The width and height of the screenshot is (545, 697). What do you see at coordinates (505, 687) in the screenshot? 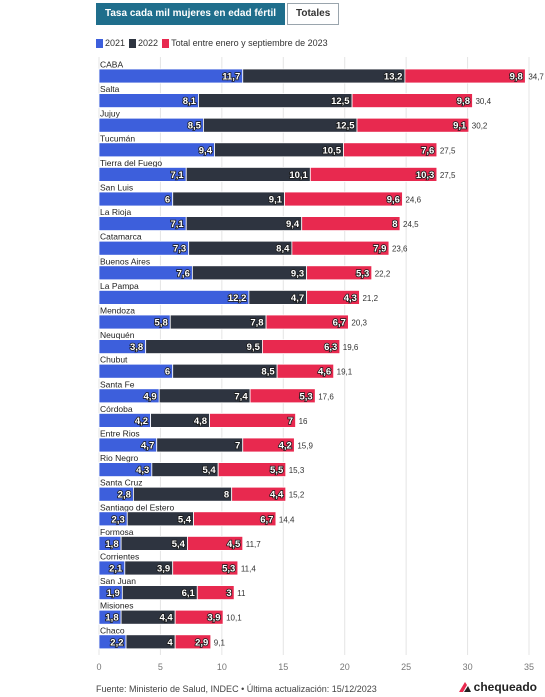
I see `brand-name: chequeado` at bounding box center [505, 687].